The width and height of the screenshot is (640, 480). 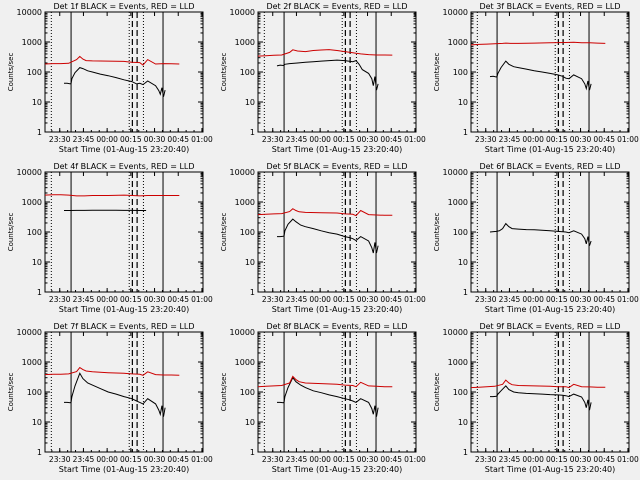 I want to click on chart-title: Det 9f BLACK = Events, RED = LLD, so click(x=549, y=326).